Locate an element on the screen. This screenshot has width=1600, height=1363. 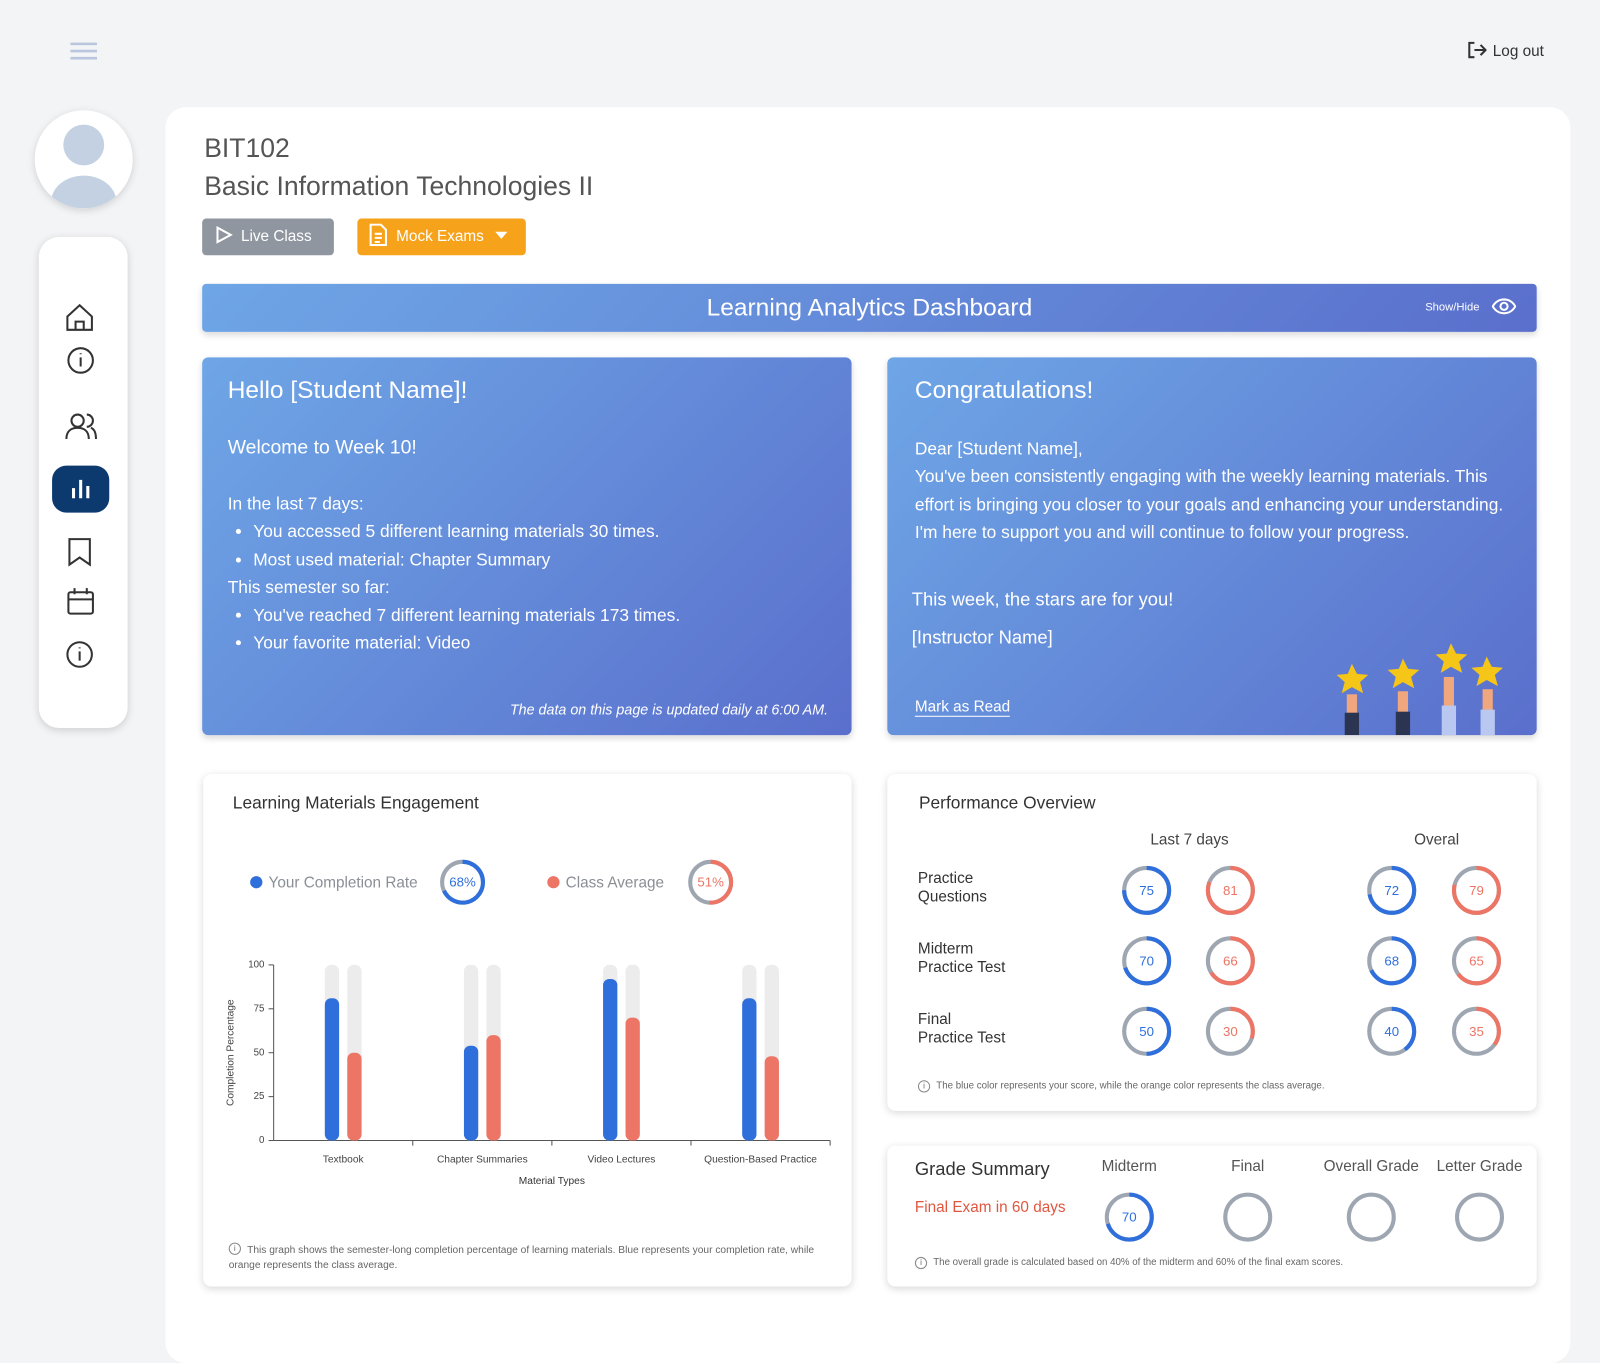
menu-button is located at coordinates (83, 51).